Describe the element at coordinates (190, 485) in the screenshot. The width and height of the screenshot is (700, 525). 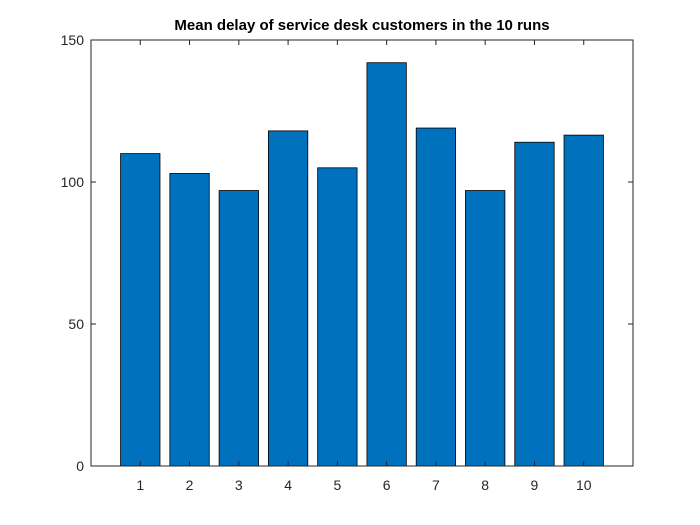
I see `x-tick-label-2: 2` at that location.